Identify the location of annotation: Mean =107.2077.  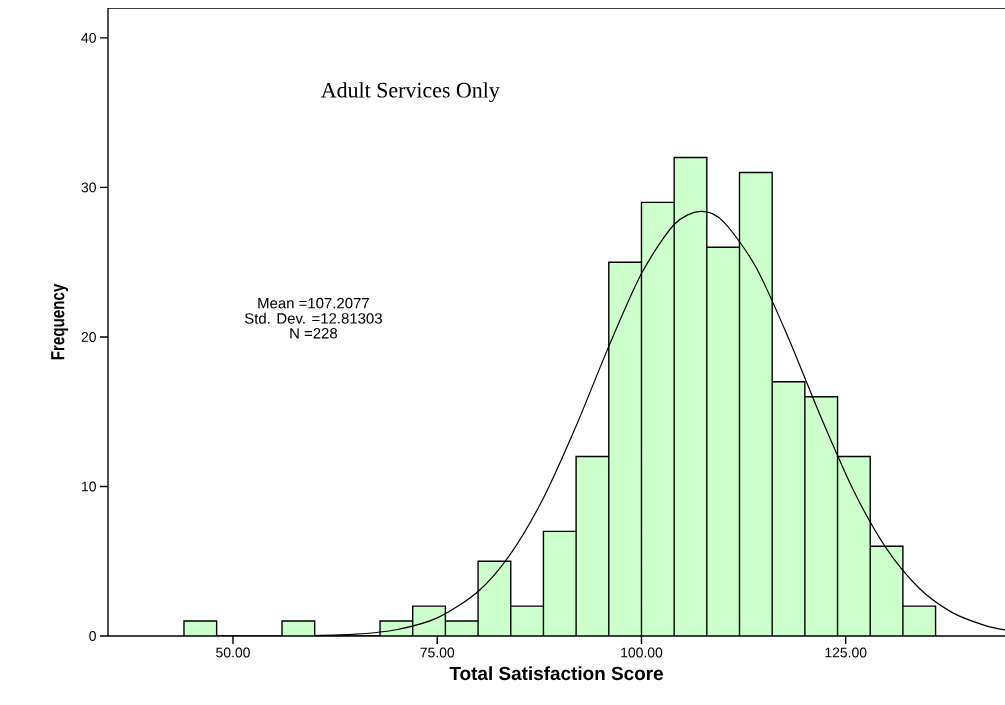
(313, 303).